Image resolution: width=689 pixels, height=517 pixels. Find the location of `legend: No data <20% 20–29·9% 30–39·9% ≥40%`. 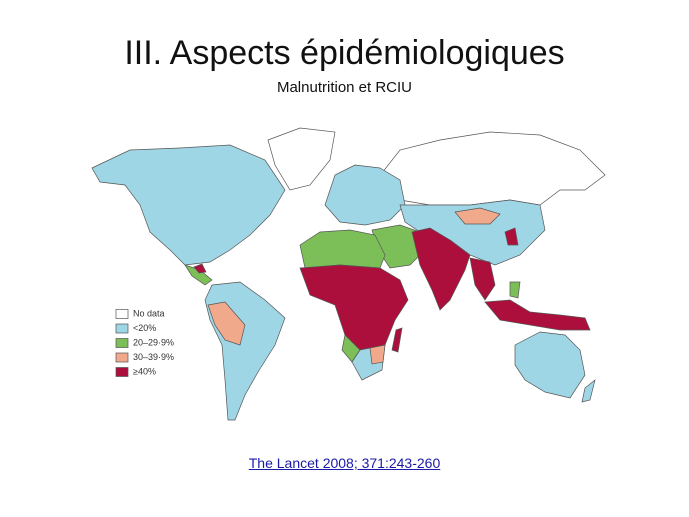

legend: No data <20% 20–29·9% 30–39·9% ≥40% is located at coordinates (144, 342).